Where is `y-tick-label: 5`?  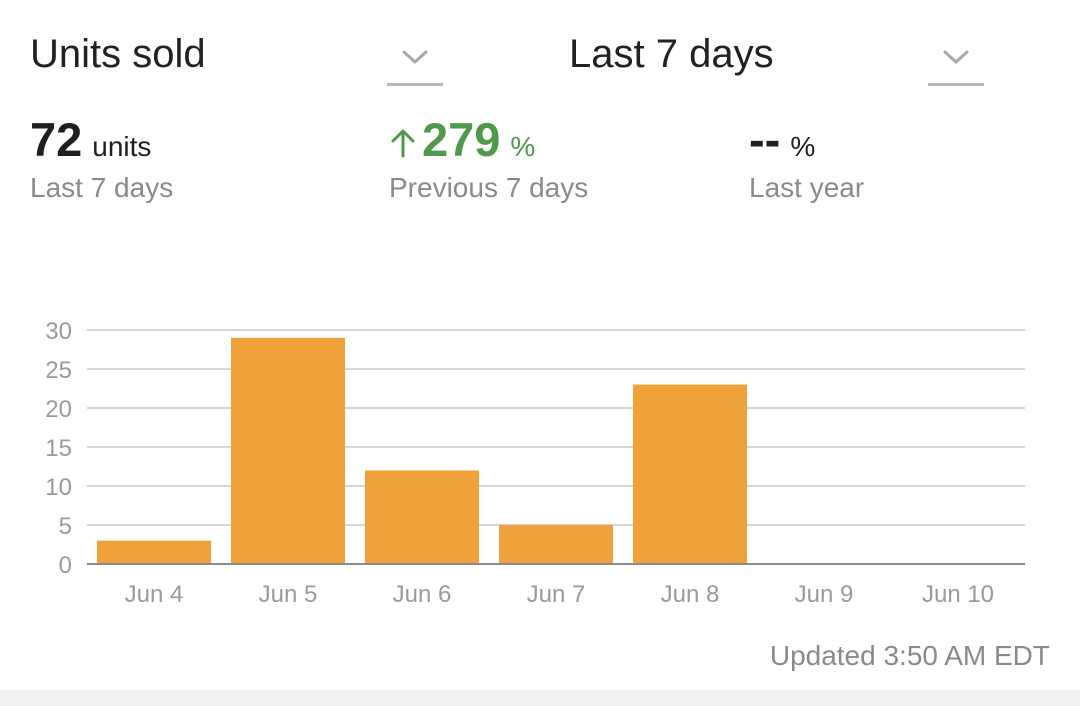
y-tick-label: 5 is located at coordinates (65, 526).